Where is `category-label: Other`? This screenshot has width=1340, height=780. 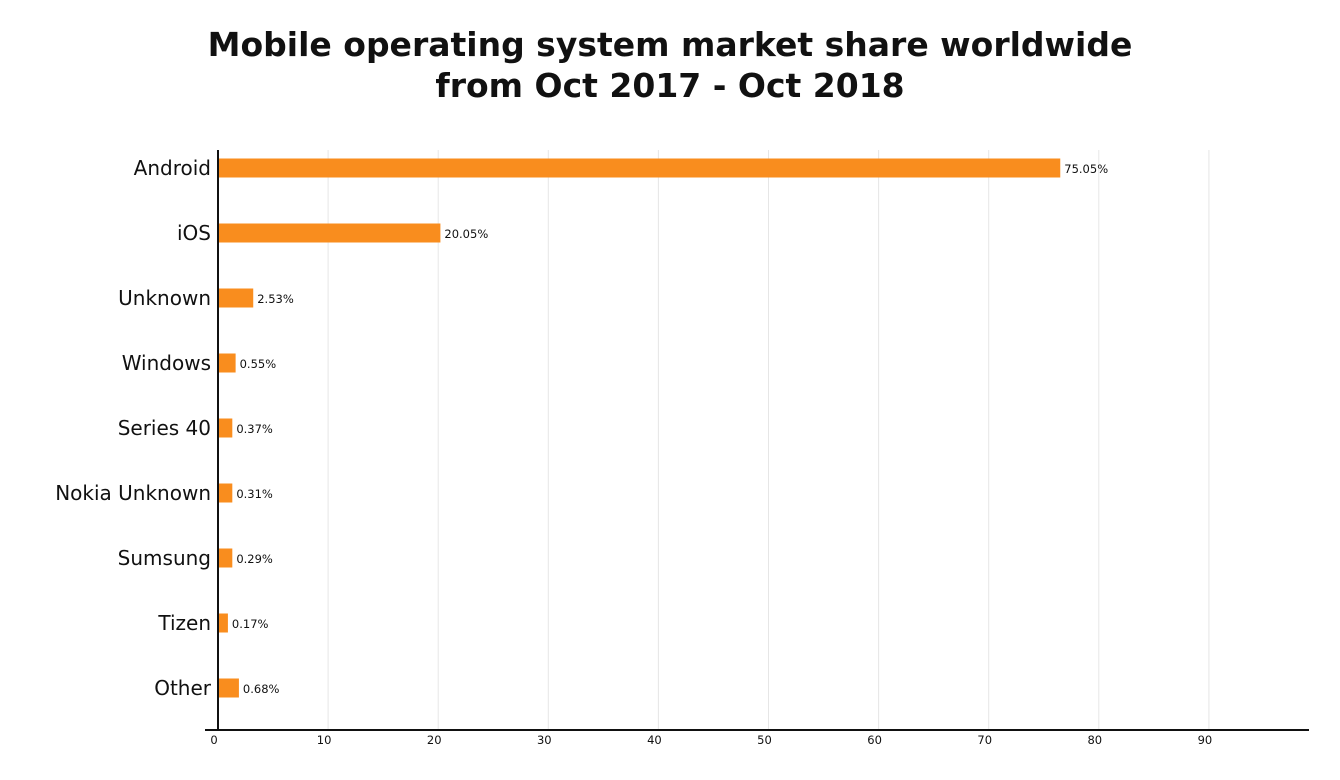
category-label: Other is located at coordinates (183, 688).